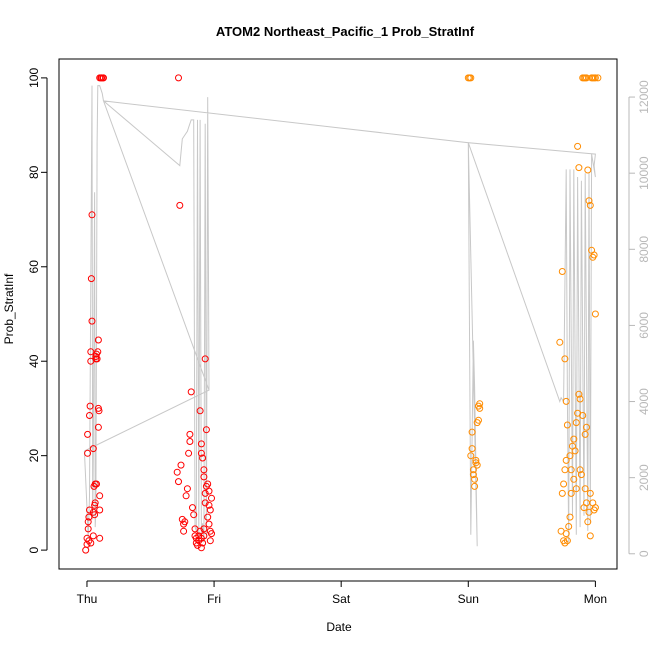  Describe the element at coordinates (595, 599) in the screenshot. I see `x-tick-label: Mon` at that location.